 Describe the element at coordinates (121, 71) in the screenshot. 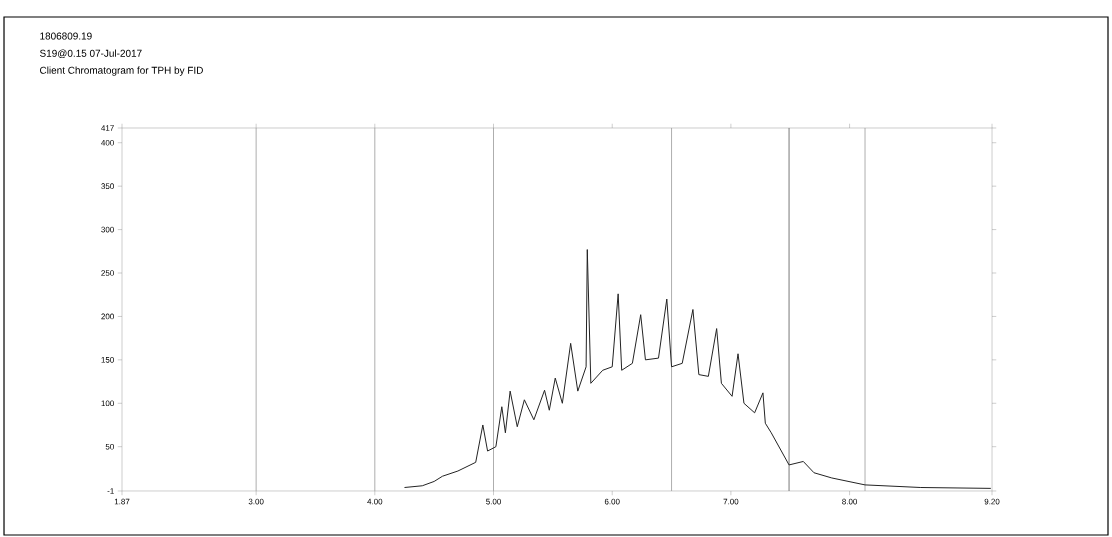

I see `chart-title: Client Chromatogram for TPH by FID` at that location.